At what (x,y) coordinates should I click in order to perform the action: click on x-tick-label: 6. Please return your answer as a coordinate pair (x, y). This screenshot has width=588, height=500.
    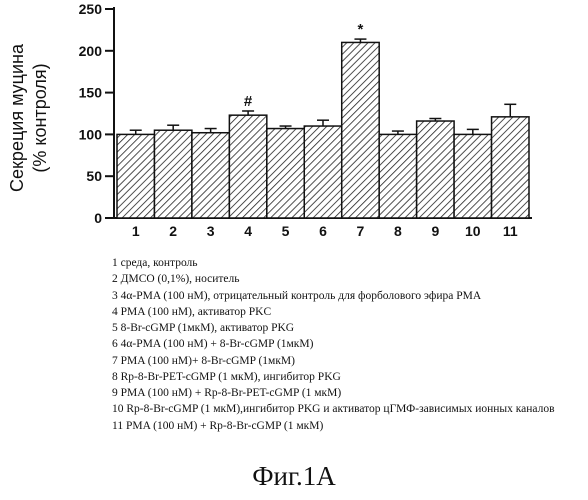
    Looking at the image, I should click on (323, 231).